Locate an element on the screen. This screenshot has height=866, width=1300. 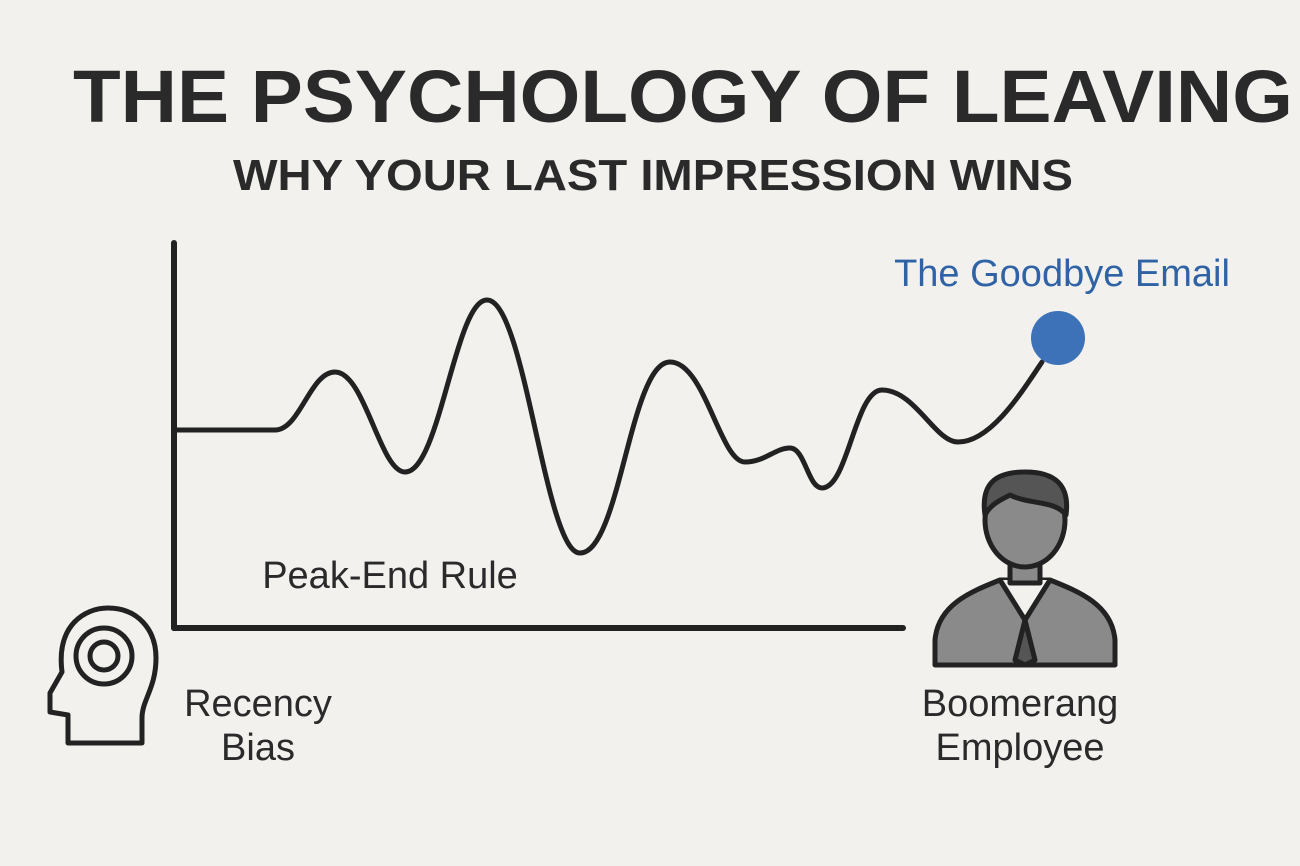
person-icon is located at coordinates (1025, 568).